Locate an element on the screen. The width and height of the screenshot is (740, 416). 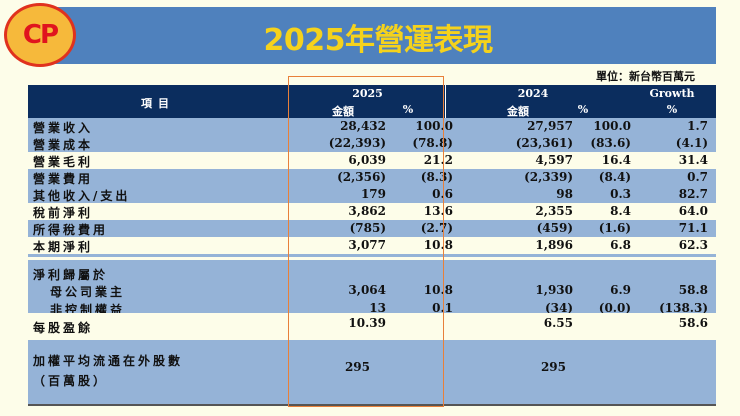
row-label: 其他收入/支出 is located at coordinates (82, 196).